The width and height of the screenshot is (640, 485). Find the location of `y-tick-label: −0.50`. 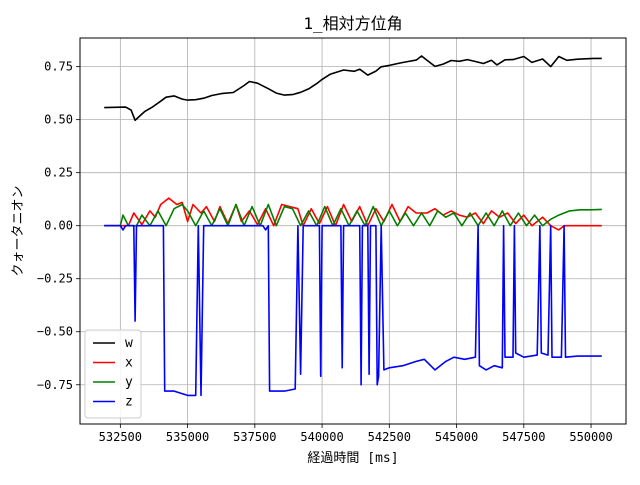

y-tick-label: −0.50 is located at coordinates (55, 332).